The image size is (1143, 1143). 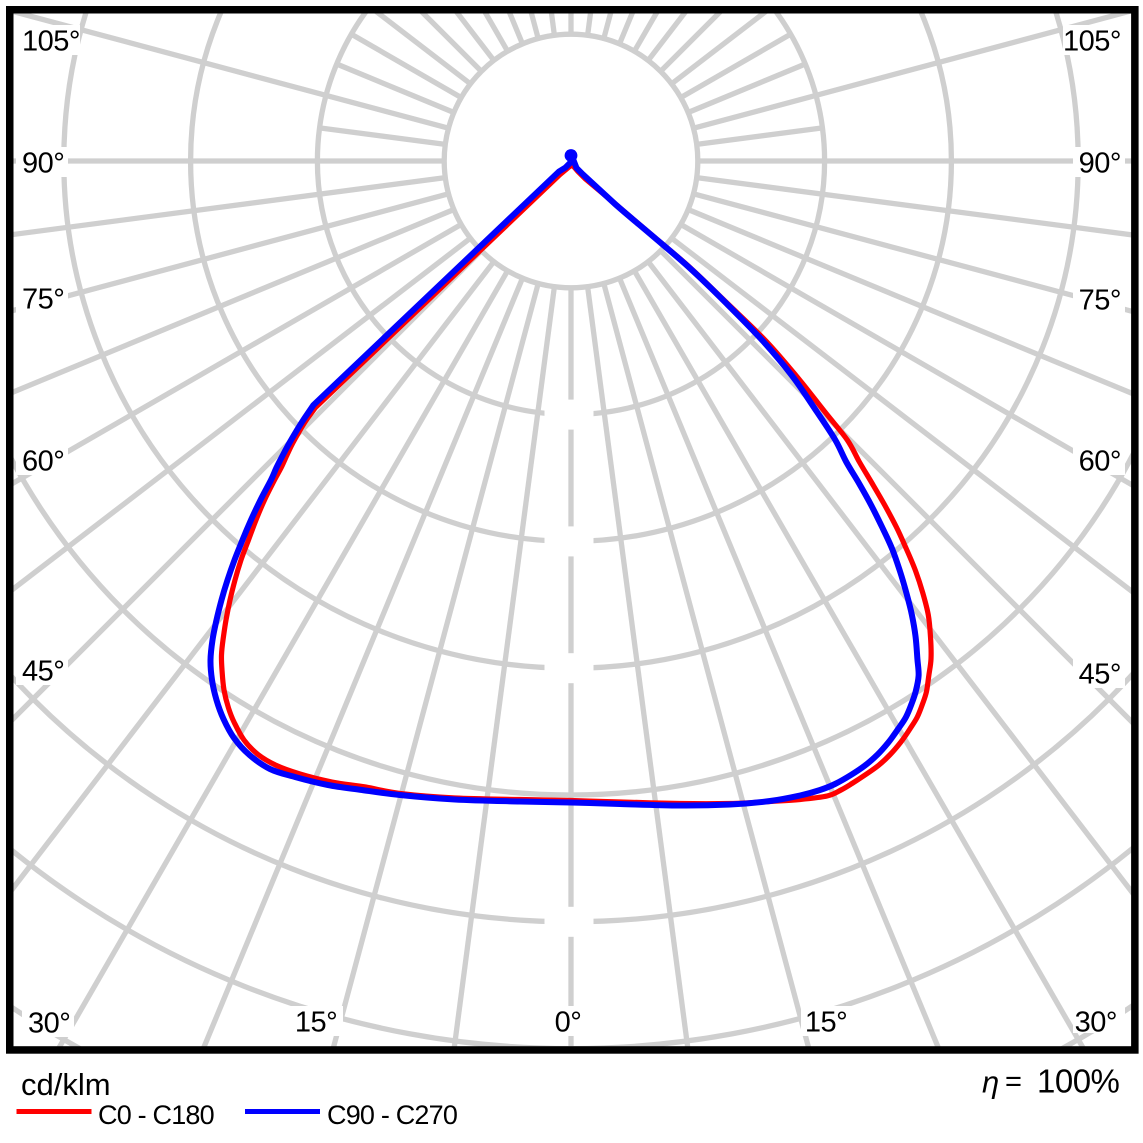 What do you see at coordinates (568, 1022) in the screenshot?
I see `svg-text: 0°` at bounding box center [568, 1022].